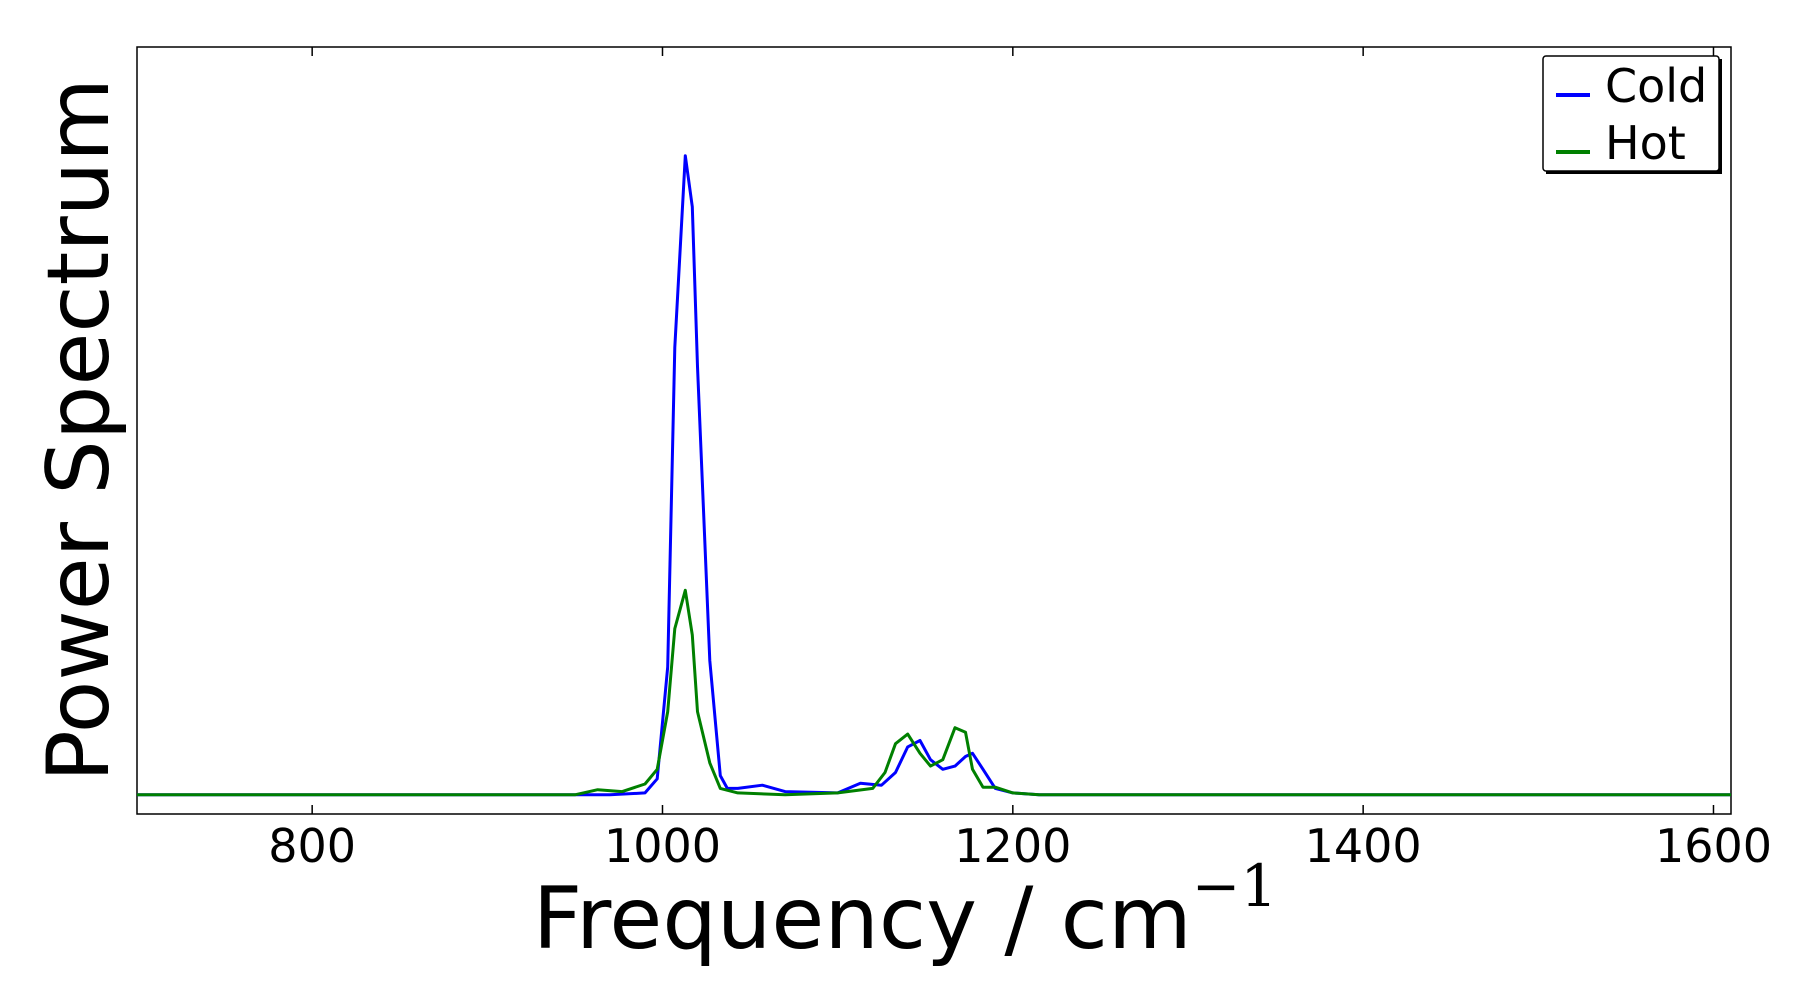 The image size is (1800, 990). What do you see at coordinates (662, 846) in the screenshot?
I see `x-tick-label-1000: 1000` at bounding box center [662, 846].